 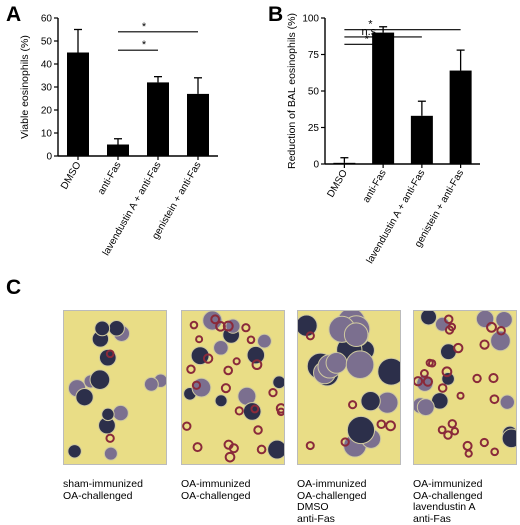 I want to click on y-tick-label: 40, so click(x=47, y=65).